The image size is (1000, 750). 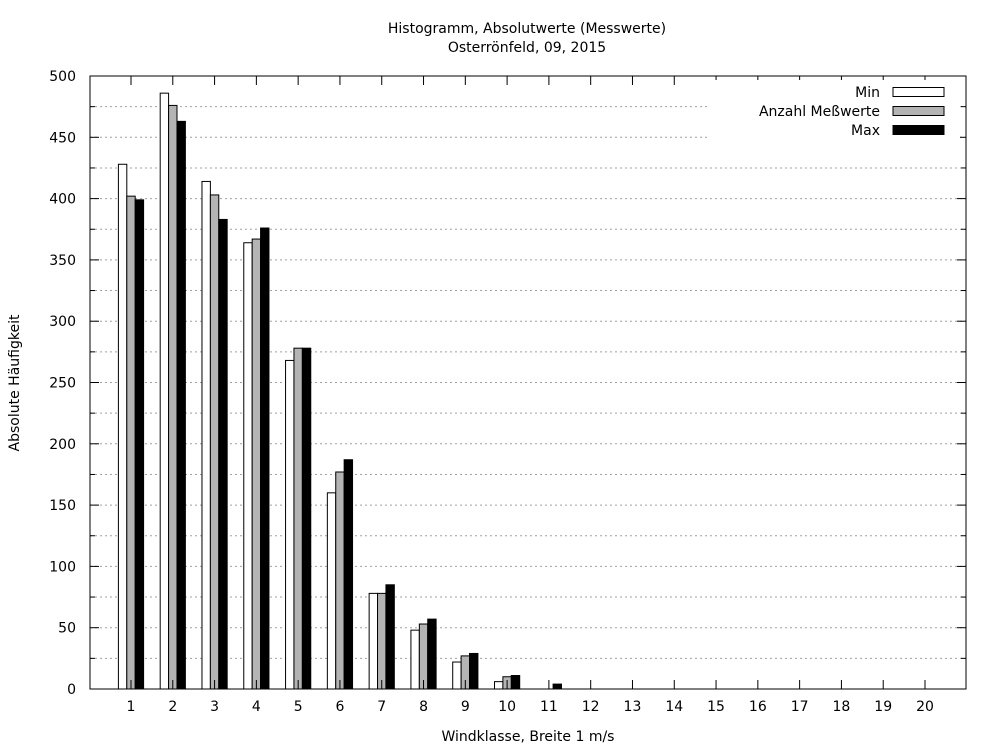 What do you see at coordinates (62, 567) in the screenshot?
I see `y-tick-label: 100` at bounding box center [62, 567].